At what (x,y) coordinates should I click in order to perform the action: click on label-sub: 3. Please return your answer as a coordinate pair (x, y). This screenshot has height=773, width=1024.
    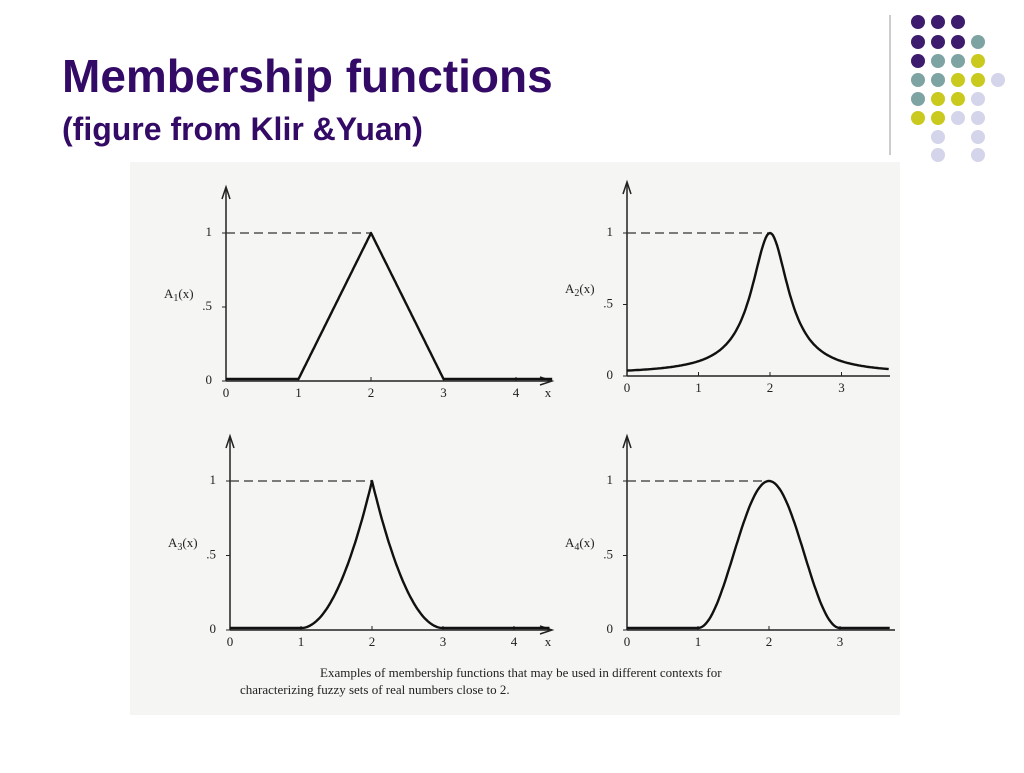
    Looking at the image, I should click on (179, 547).